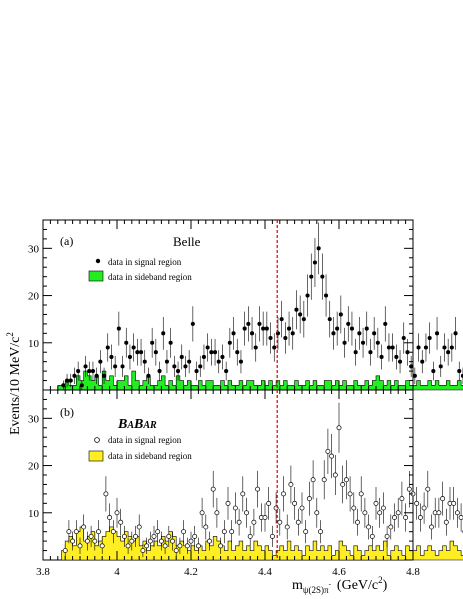 The image size is (463, 599). Describe the element at coordinates (187, 241) in the screenshot. I see `panel-a-experiment: Belle` at that location.